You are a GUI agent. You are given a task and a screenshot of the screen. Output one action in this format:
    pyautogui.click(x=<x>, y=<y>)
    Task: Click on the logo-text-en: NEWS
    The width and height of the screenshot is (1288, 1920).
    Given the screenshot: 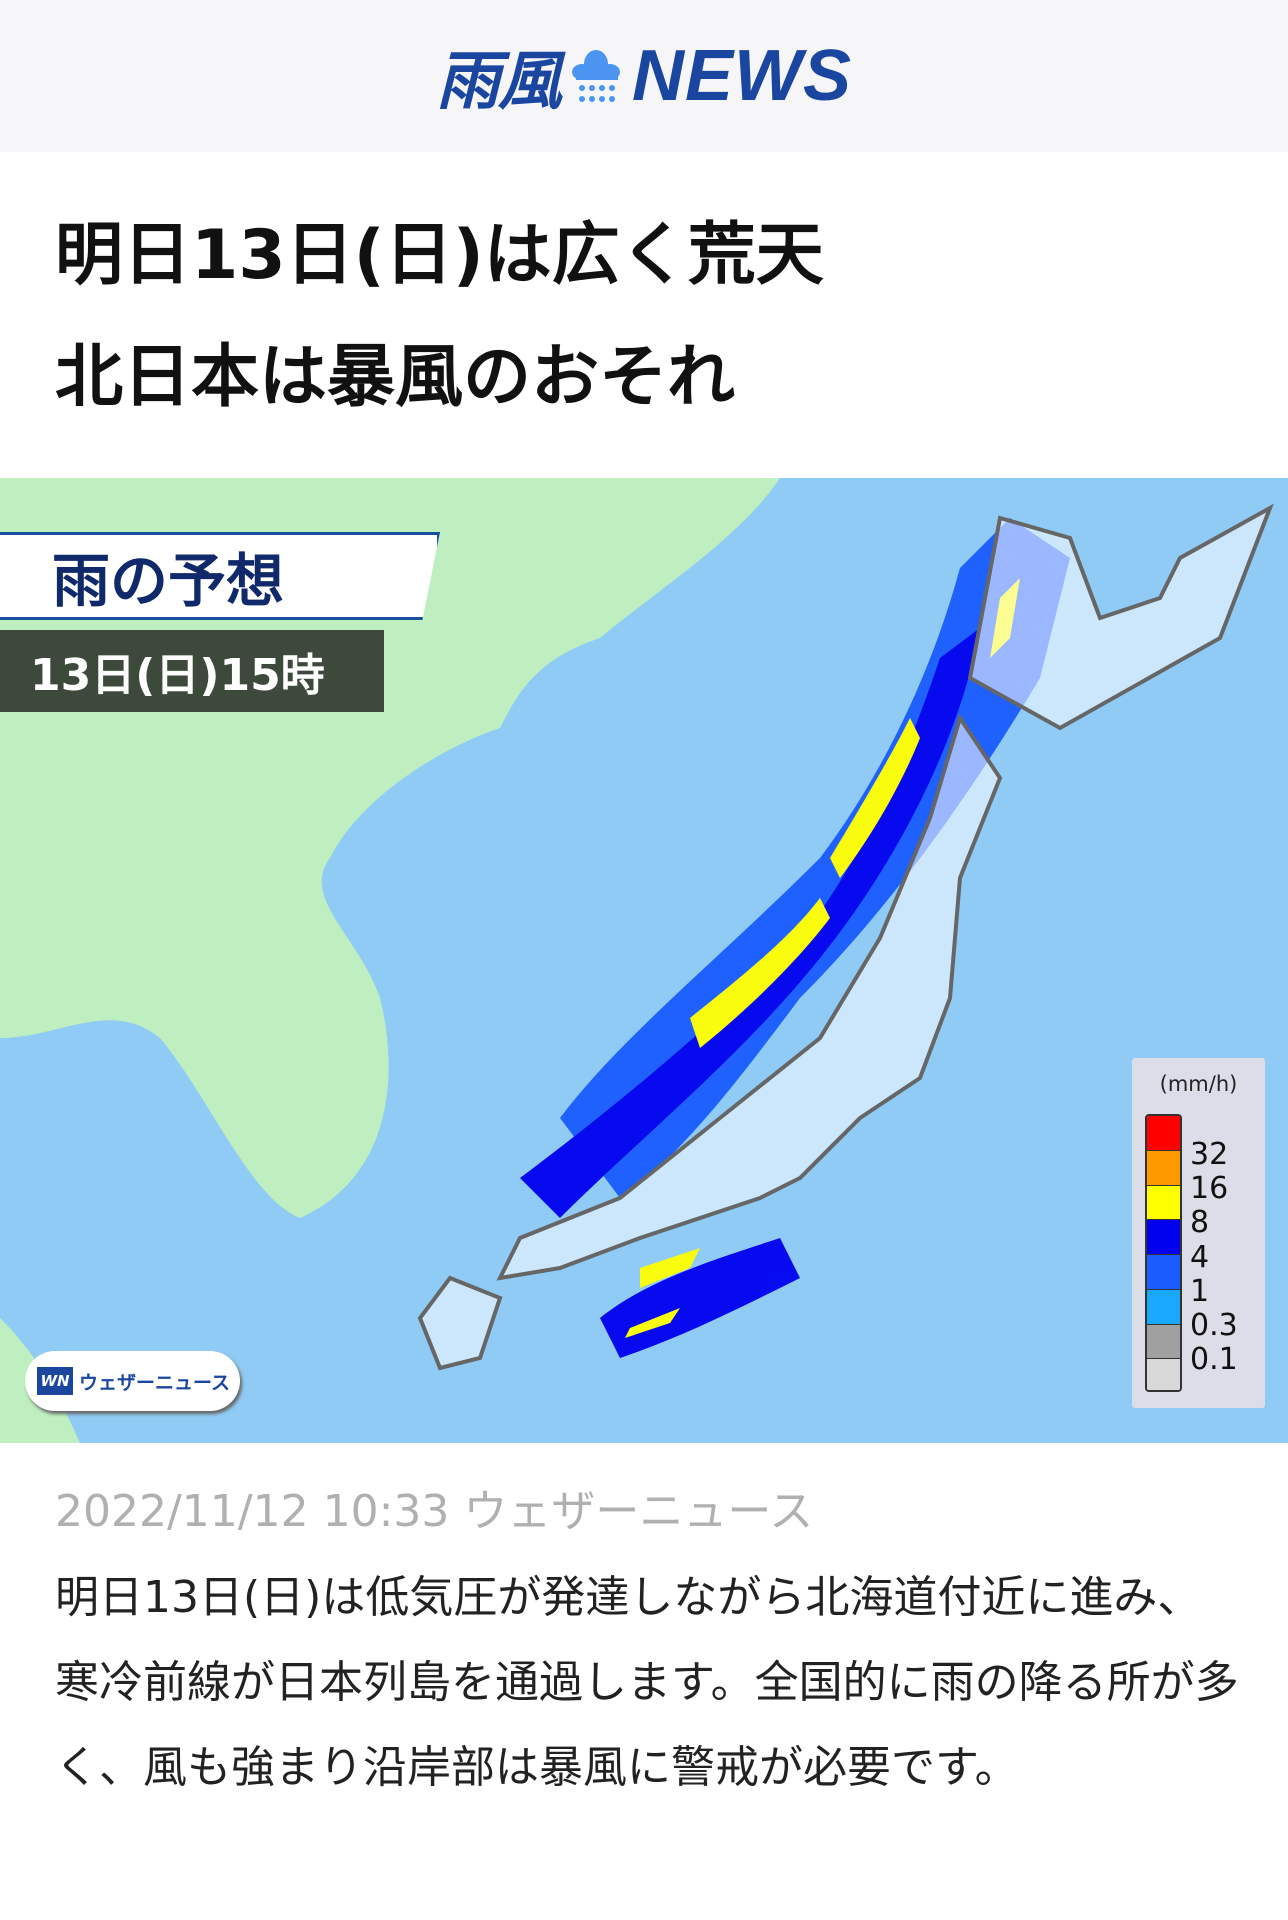 What is the action you would take?
    pyautogui.click(x=742, y=76)
    